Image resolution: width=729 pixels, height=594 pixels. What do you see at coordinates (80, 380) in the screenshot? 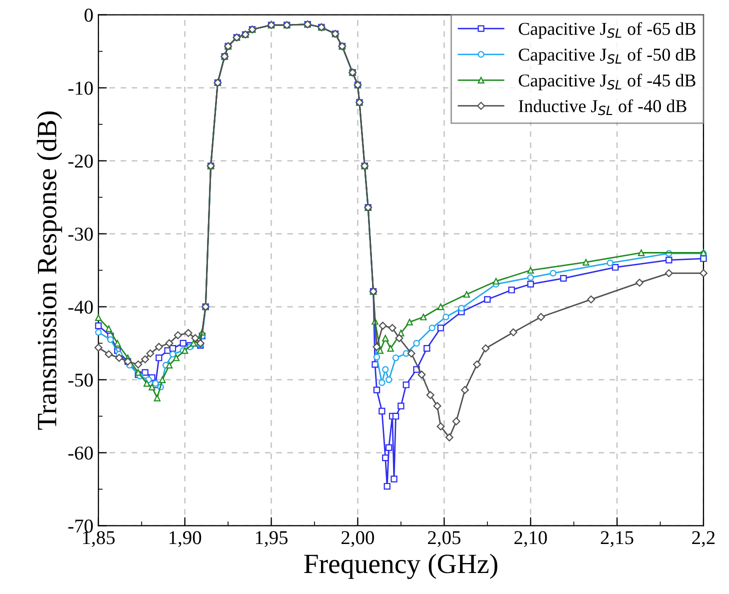
I see `y-tick-label: -50` at bounding box center [80, 380].